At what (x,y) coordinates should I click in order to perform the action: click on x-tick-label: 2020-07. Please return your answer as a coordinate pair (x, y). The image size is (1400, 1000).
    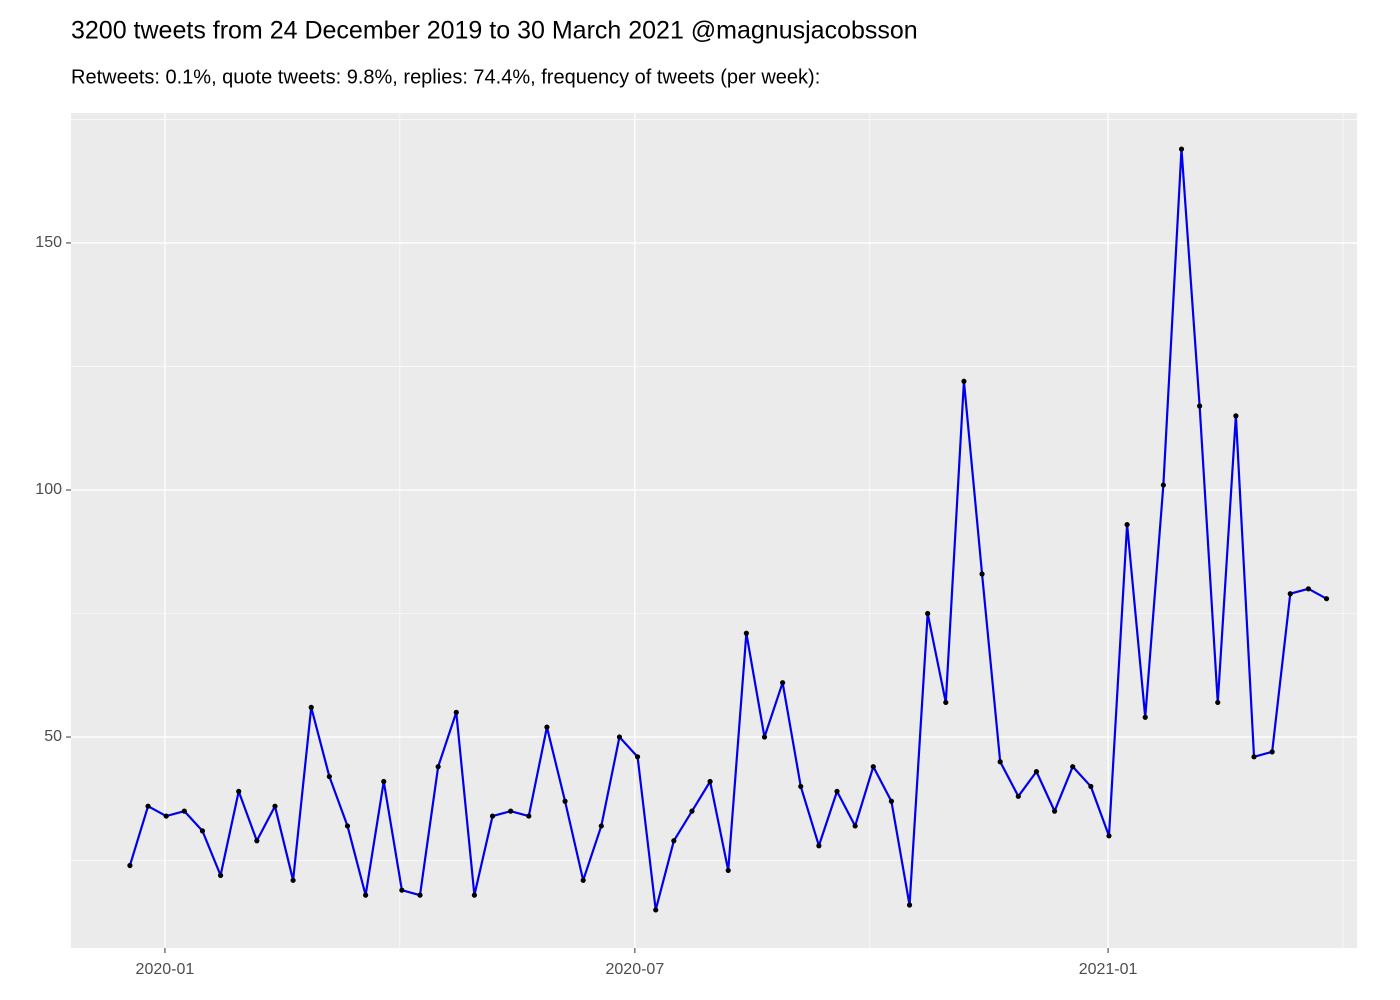
    Looking at the image, I should click on (635, 969).